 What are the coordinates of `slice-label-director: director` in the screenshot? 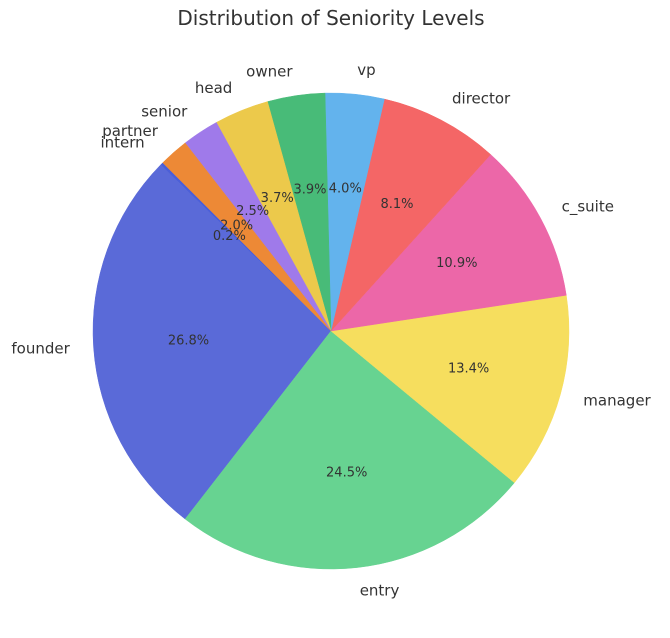 It's located at (481, 98).